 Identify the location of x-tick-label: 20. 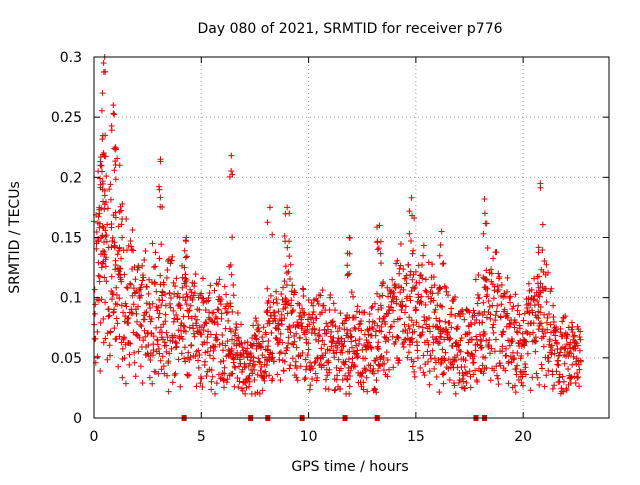
(523, 437).